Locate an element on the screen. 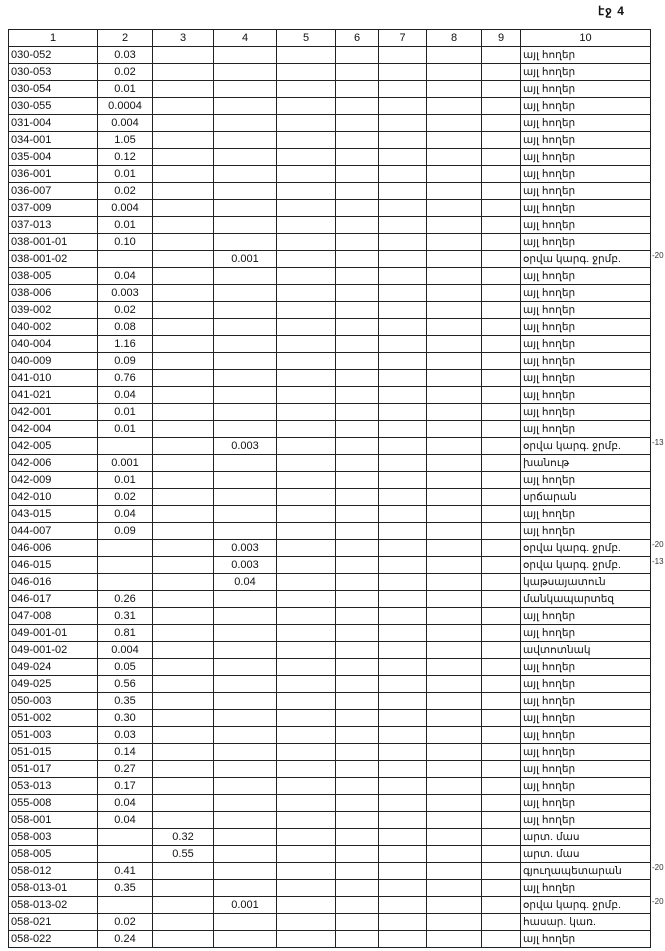 This screenshot has height=951, width=665. parcel-code-cell: 038-006 is located at coordinates (53, 293).